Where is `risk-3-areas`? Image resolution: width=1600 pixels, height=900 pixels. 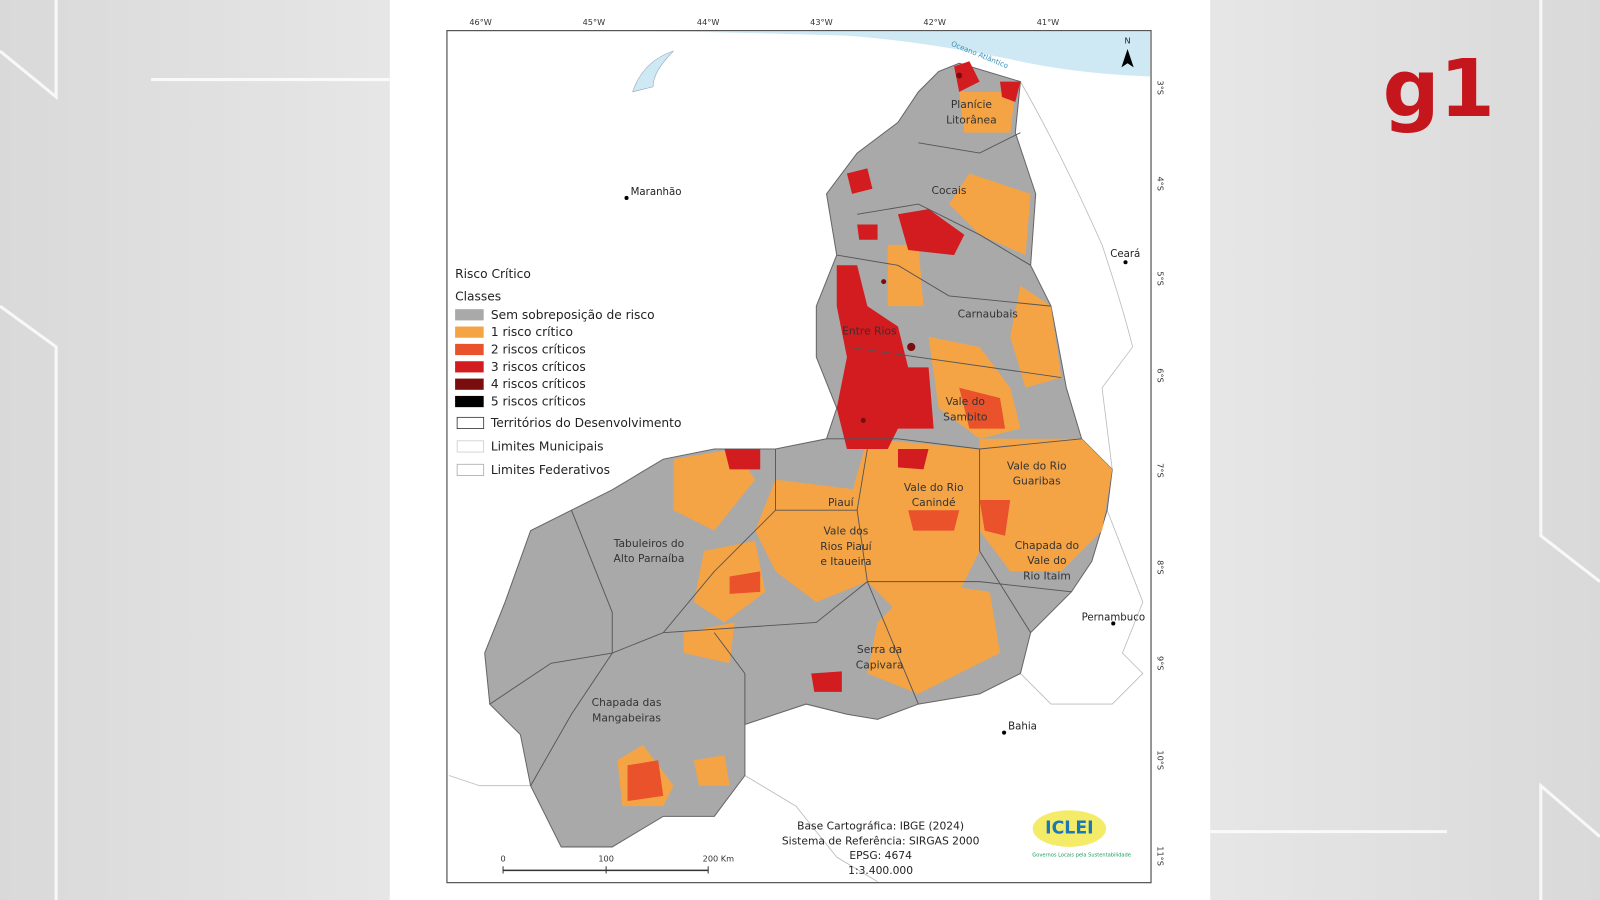 risk-3-areas is located at coordinates (872, 376).